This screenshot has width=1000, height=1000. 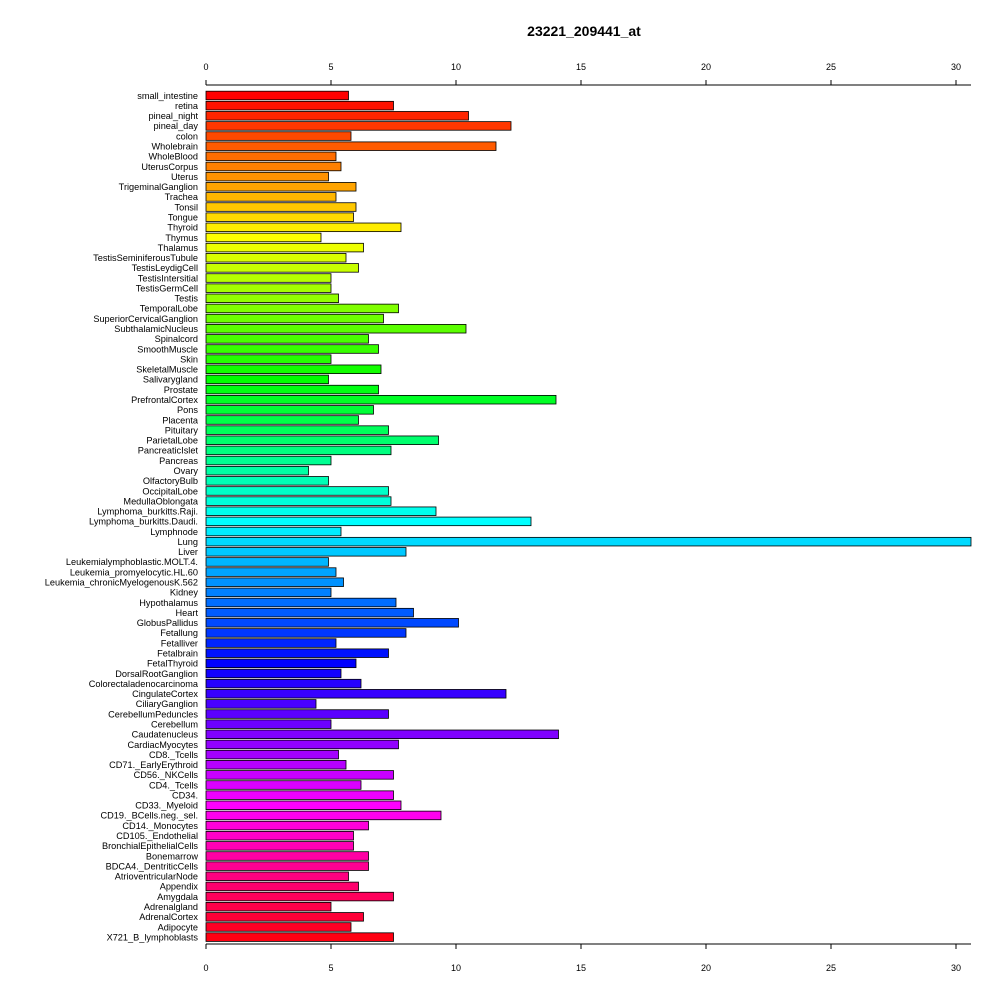 What do you see at coordinates (456, 968) in the screenshot?
I see `bottom-tick-label: 10` at bounding box center [456, 968].